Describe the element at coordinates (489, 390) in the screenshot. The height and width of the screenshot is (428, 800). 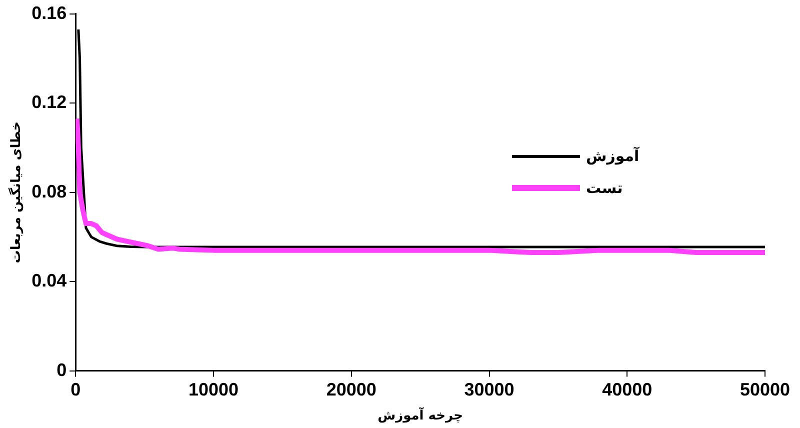
I see `x-tick-label: 30000` at that location.